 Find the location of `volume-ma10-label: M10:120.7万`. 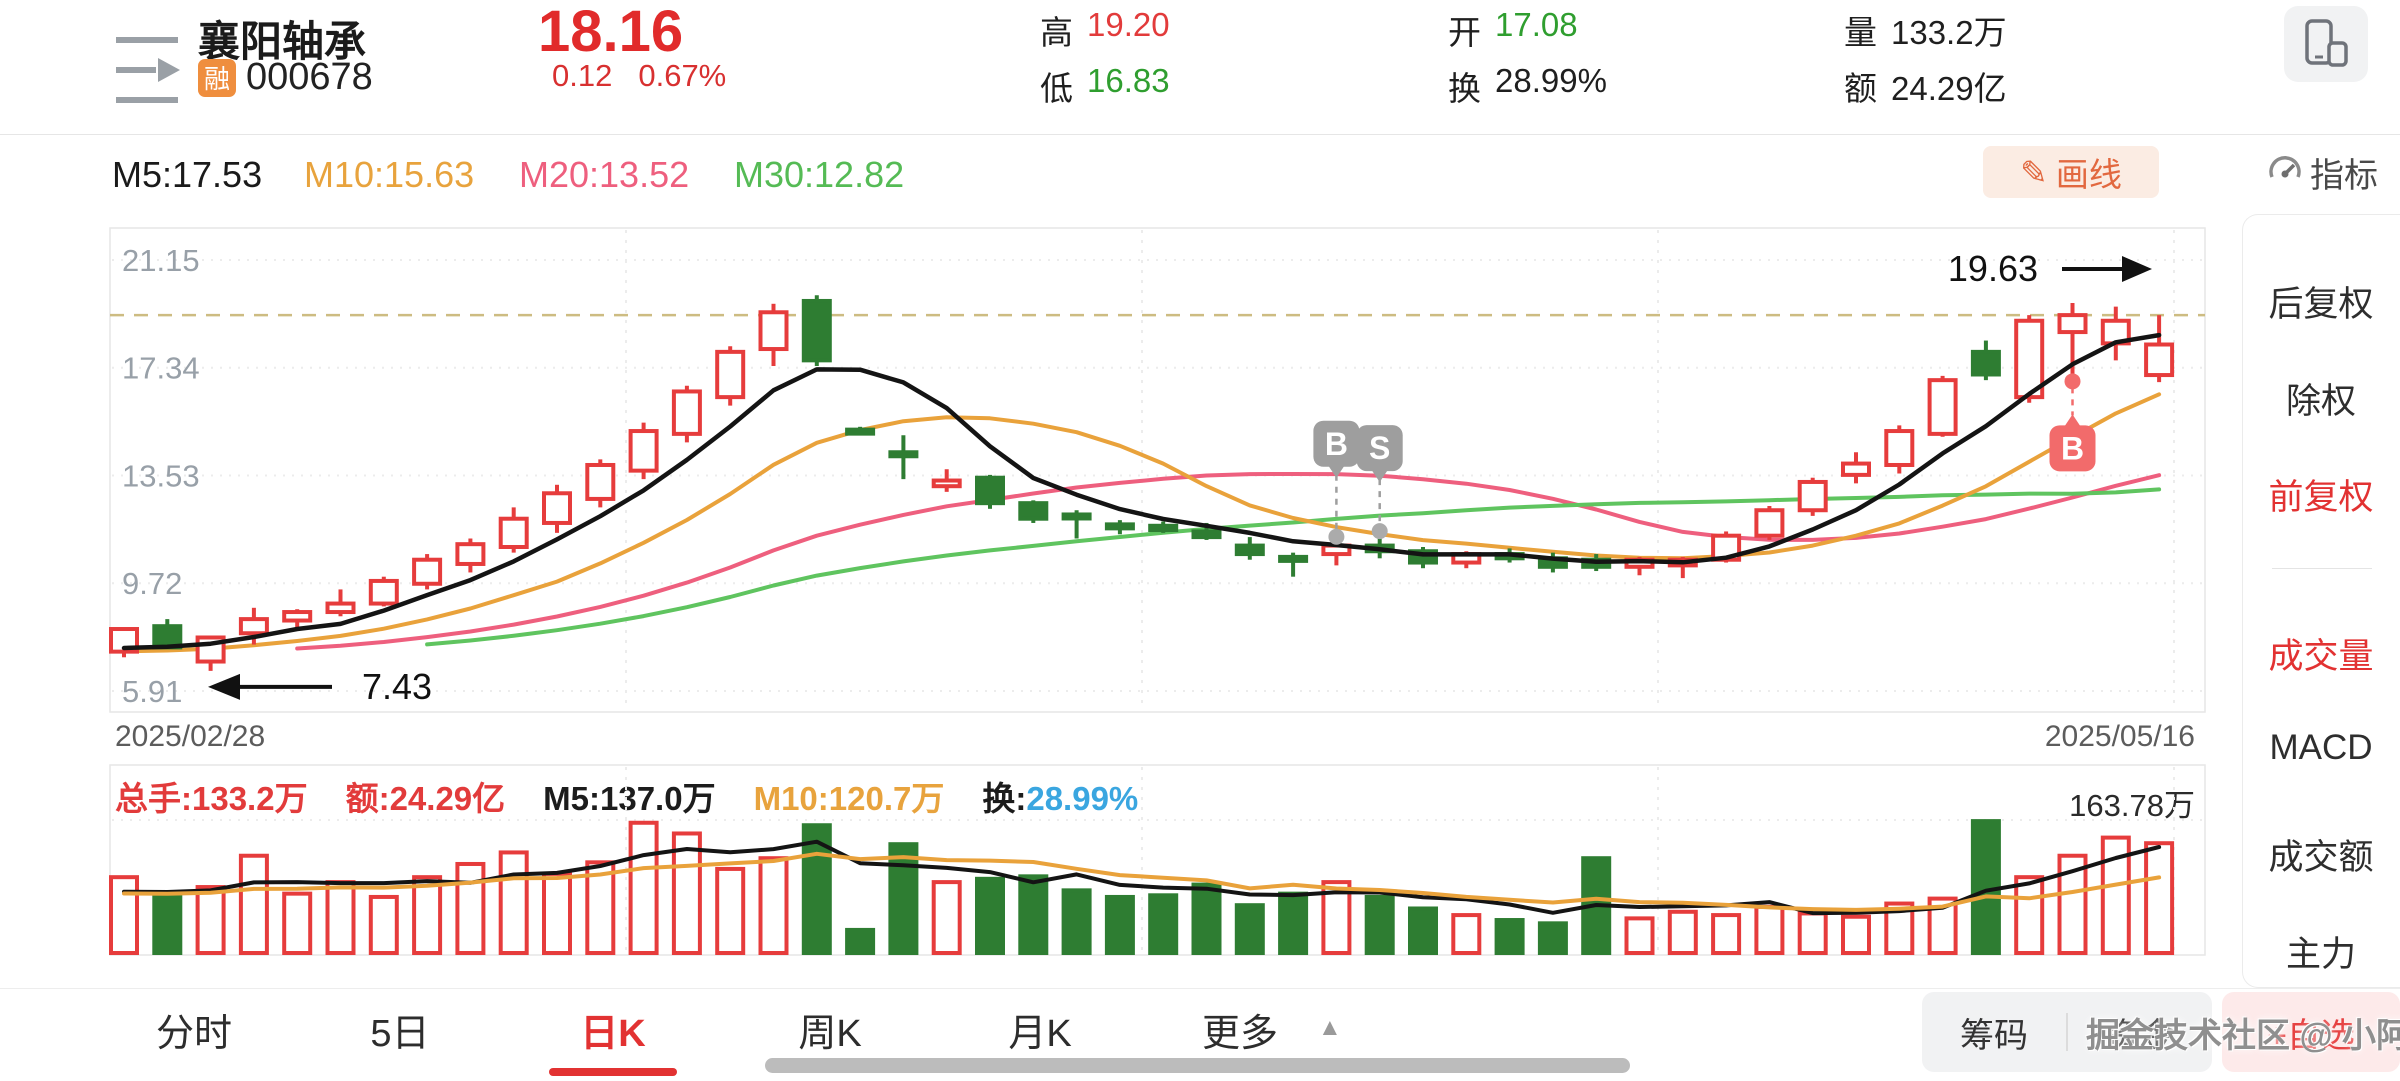

volume-ma10-label: M10:120.7万 is located at coordinates (849, 798).